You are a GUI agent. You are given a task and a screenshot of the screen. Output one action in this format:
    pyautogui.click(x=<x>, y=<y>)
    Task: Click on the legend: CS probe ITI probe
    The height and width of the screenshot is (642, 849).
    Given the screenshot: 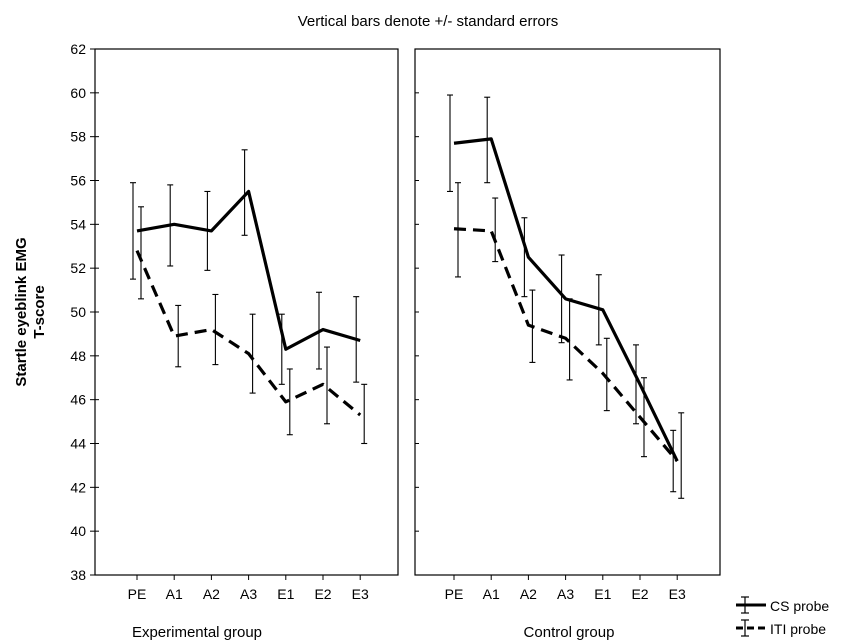 What is the action you would take?
    pyautogui.click(x=782, y=616)
    